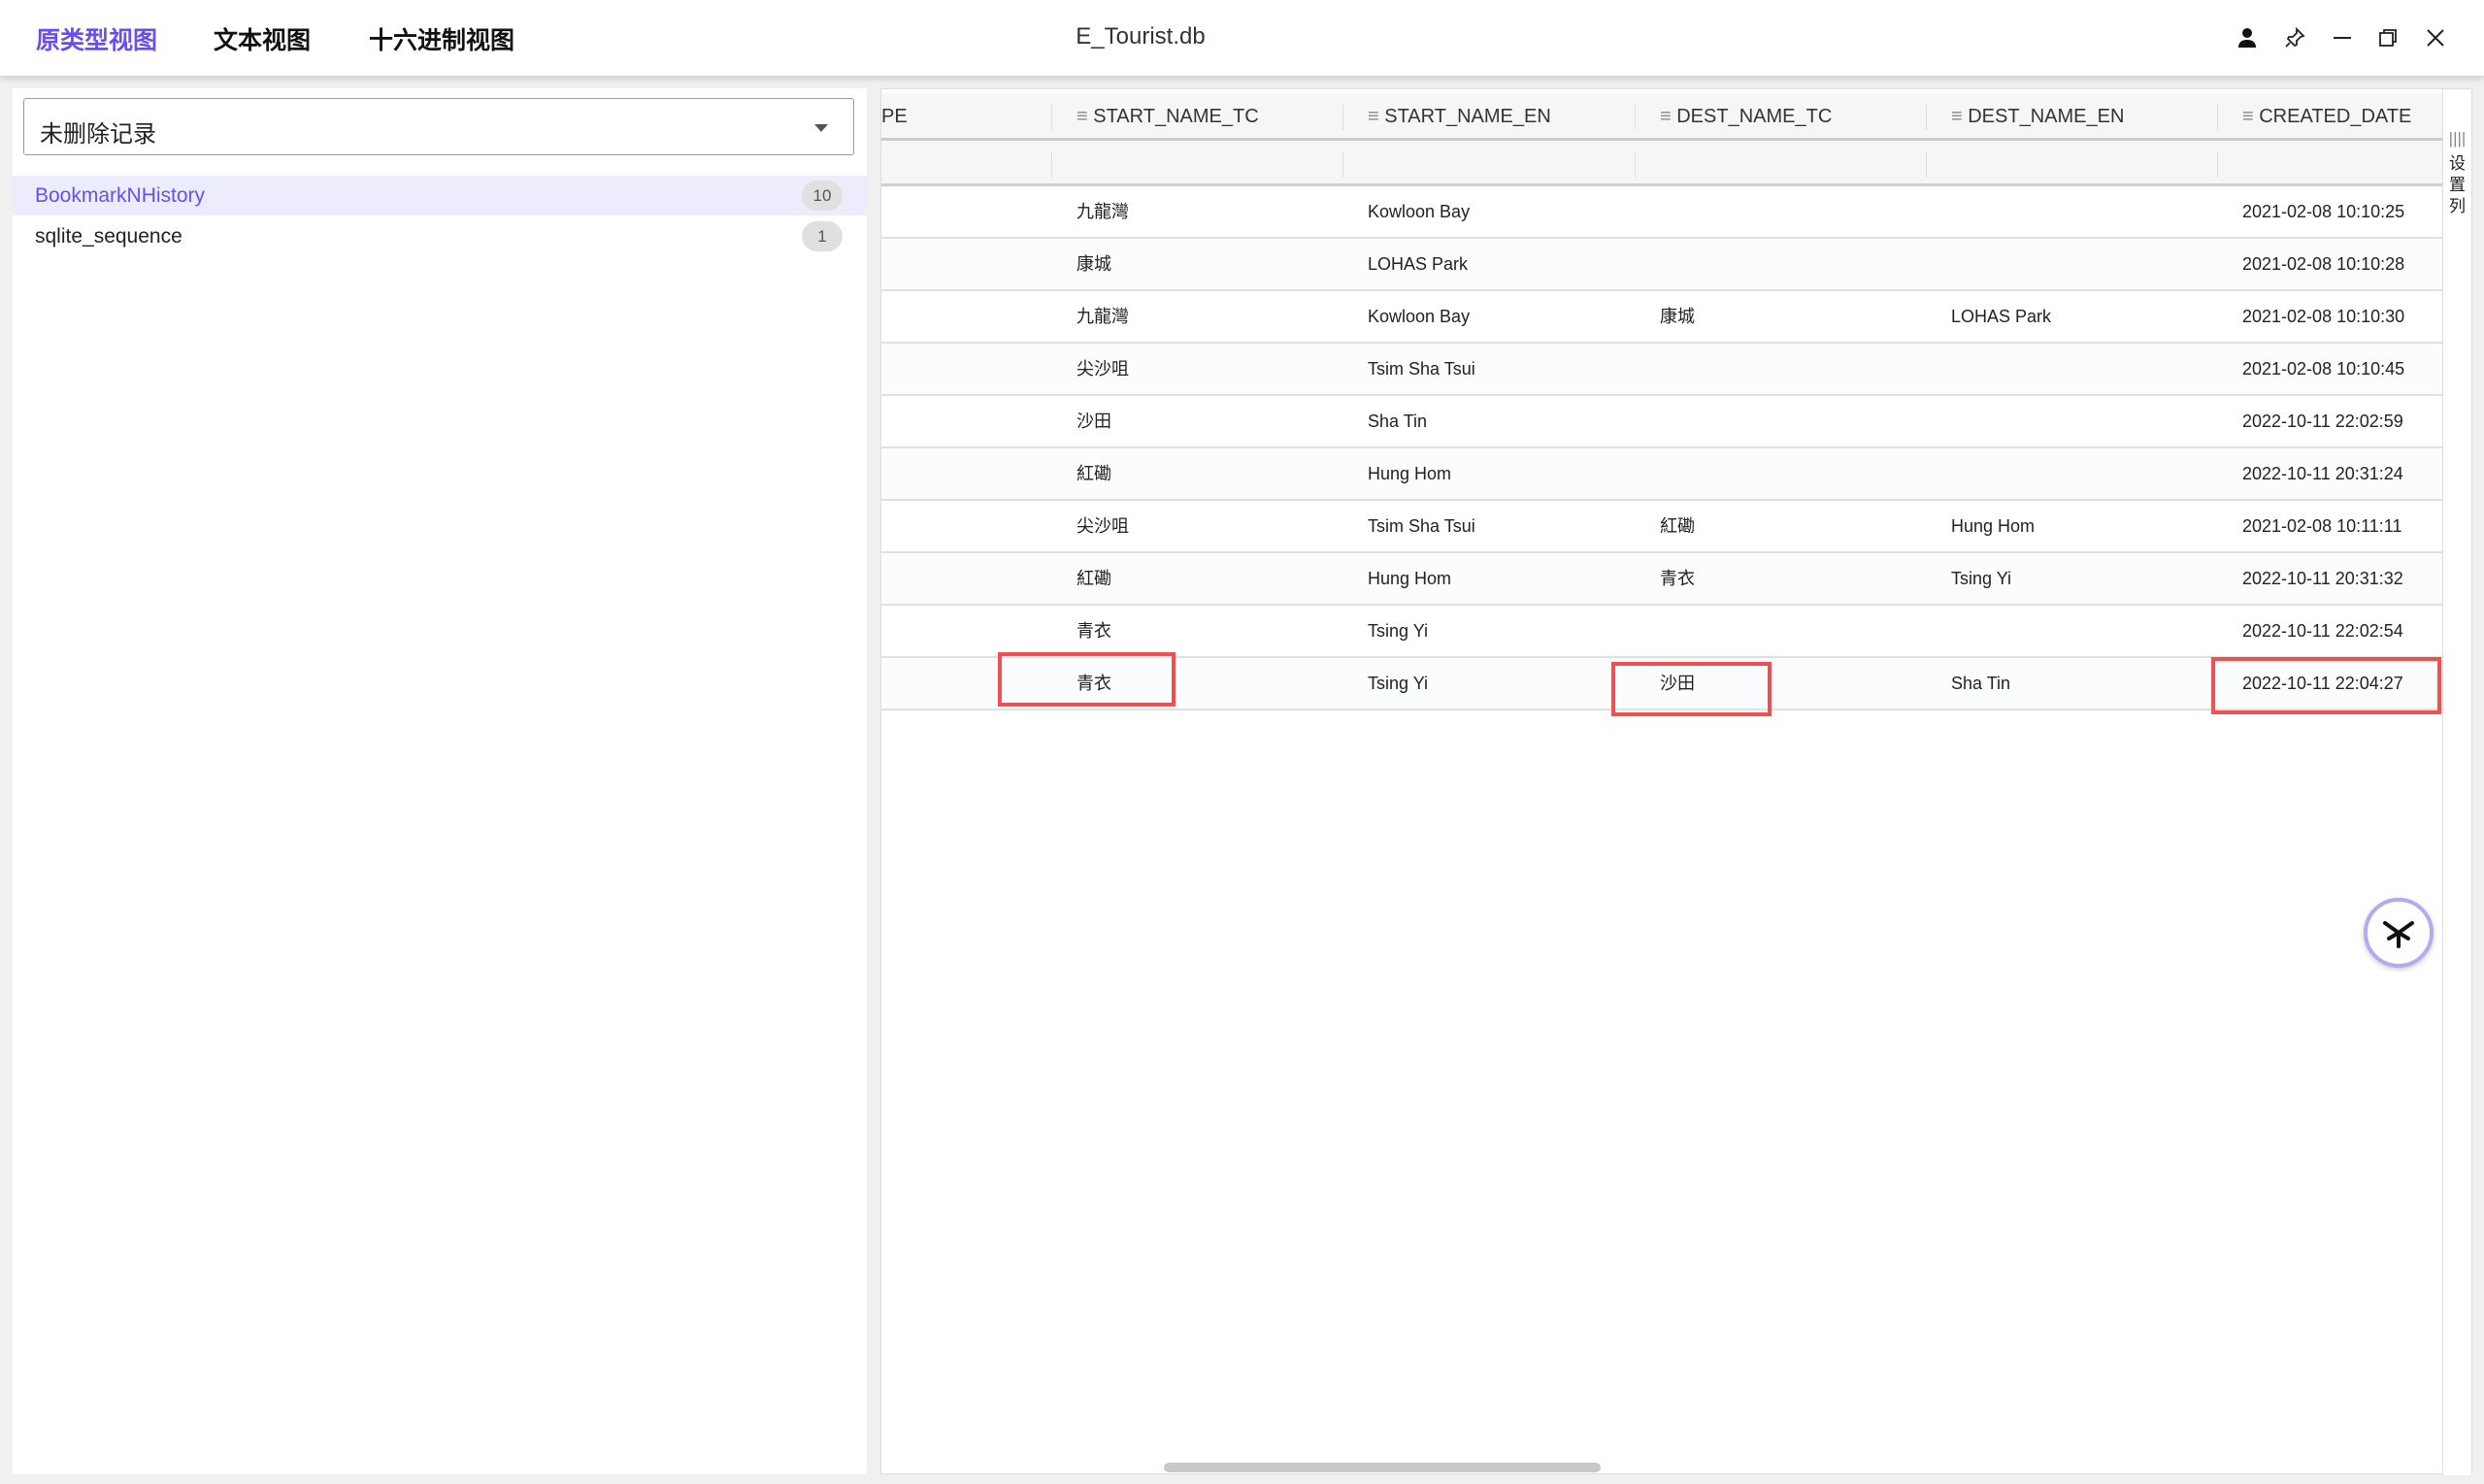 This screenshot has height=1484, width=2484. I want to click on table-cell: 2022-10-11 22:04:27, so click(2322, 683).